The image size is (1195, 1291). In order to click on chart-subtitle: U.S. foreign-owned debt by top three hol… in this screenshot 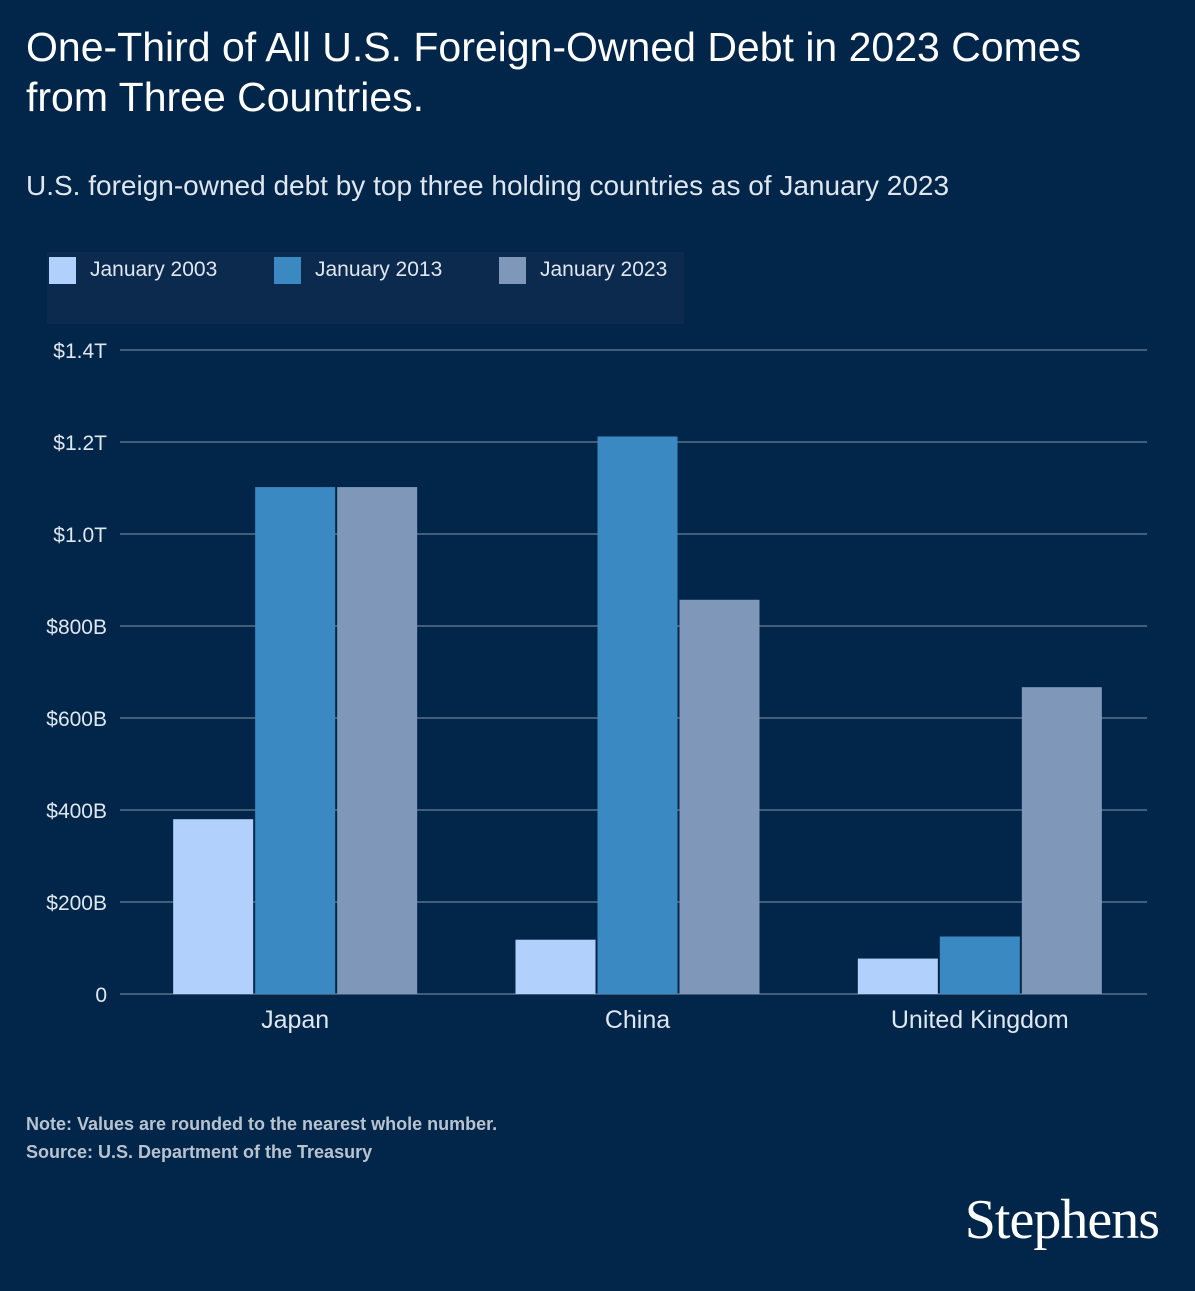, I will do `click(488, 185)`.